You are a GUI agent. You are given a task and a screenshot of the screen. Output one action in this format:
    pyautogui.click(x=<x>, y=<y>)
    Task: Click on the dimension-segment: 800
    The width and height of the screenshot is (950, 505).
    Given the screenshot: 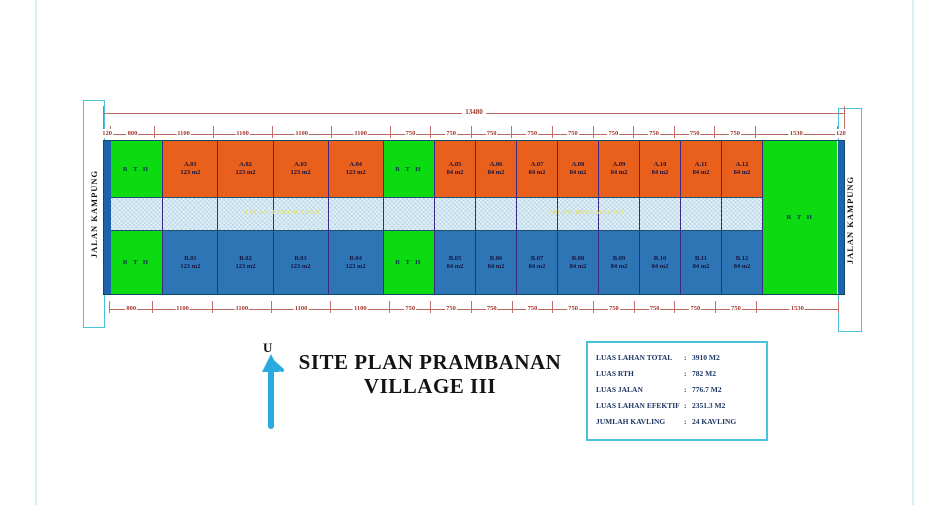 What is the action you would take?
    pyautogui.click(x=132, y=132)
    